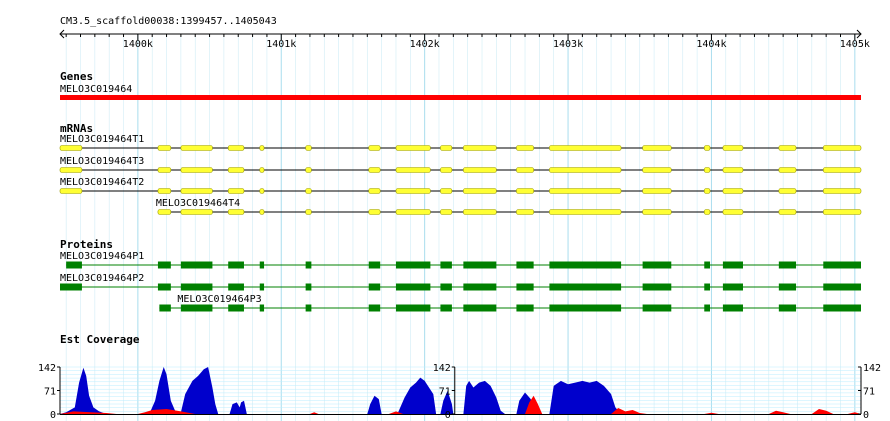 This screenshot has height=421, width=890. What do you see at coordinates (460, 92) in the screenshot?
I see `gene-feature: MELO3C019464` at bounding box center [460, 92].